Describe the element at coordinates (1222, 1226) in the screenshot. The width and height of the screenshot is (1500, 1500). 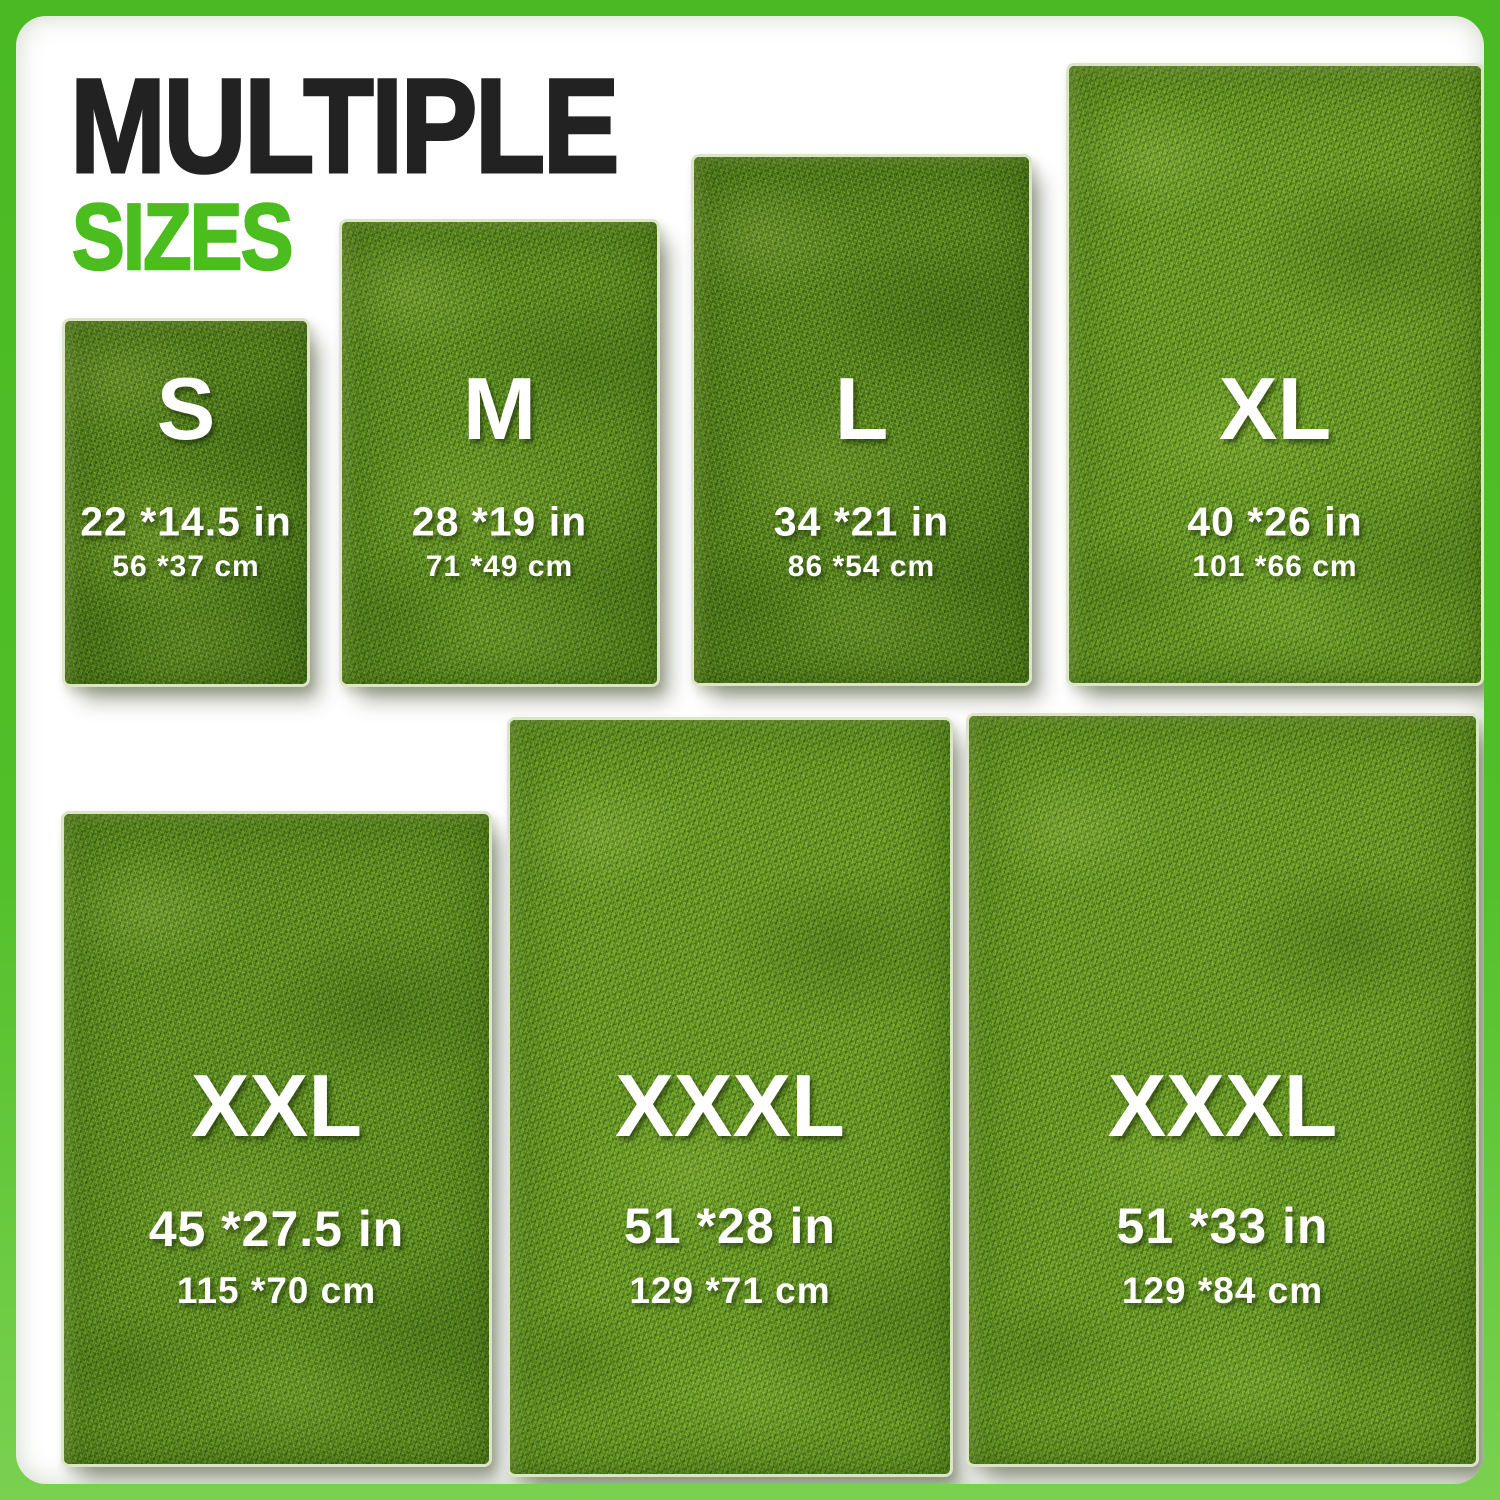
I see `size-inches: 51 *33 in` at that location.